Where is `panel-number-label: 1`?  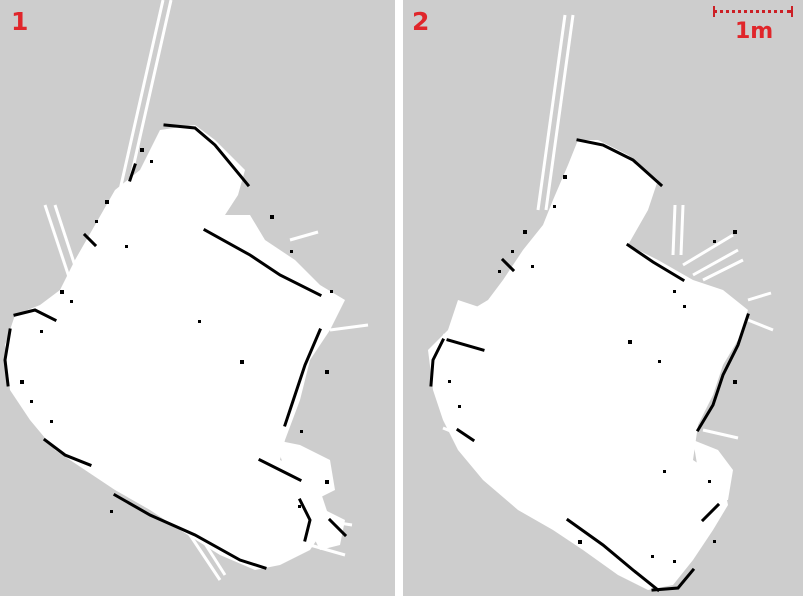
panel-number-label: 1 is located at coordinates (20, 21).